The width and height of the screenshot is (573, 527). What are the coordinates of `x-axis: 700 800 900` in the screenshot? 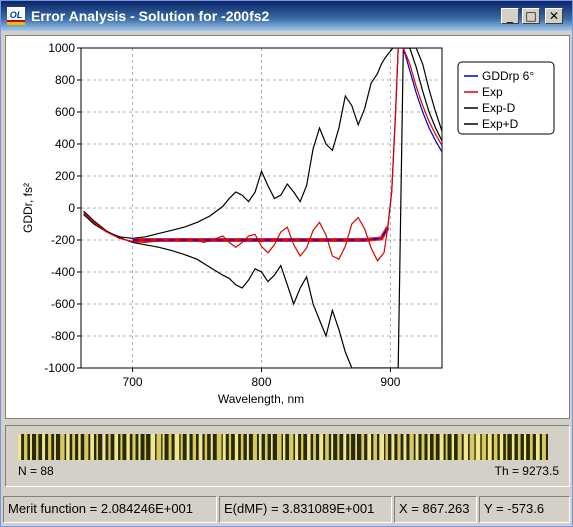 It's located at (262, 378).